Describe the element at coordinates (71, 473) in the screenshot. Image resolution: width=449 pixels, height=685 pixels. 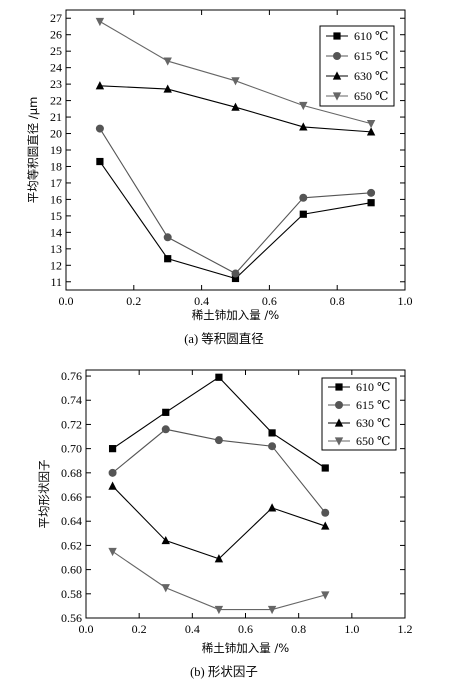
I see `y-tick-label: 0.68` at that location.